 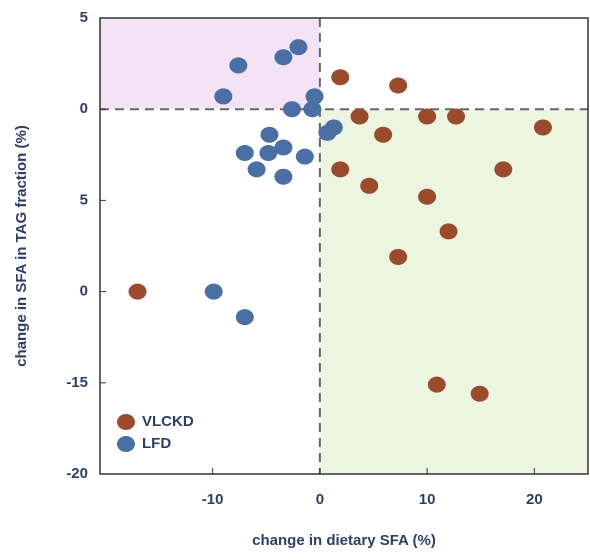 I want to click on legend-label: VLCKD, so click(x=168, y=421).